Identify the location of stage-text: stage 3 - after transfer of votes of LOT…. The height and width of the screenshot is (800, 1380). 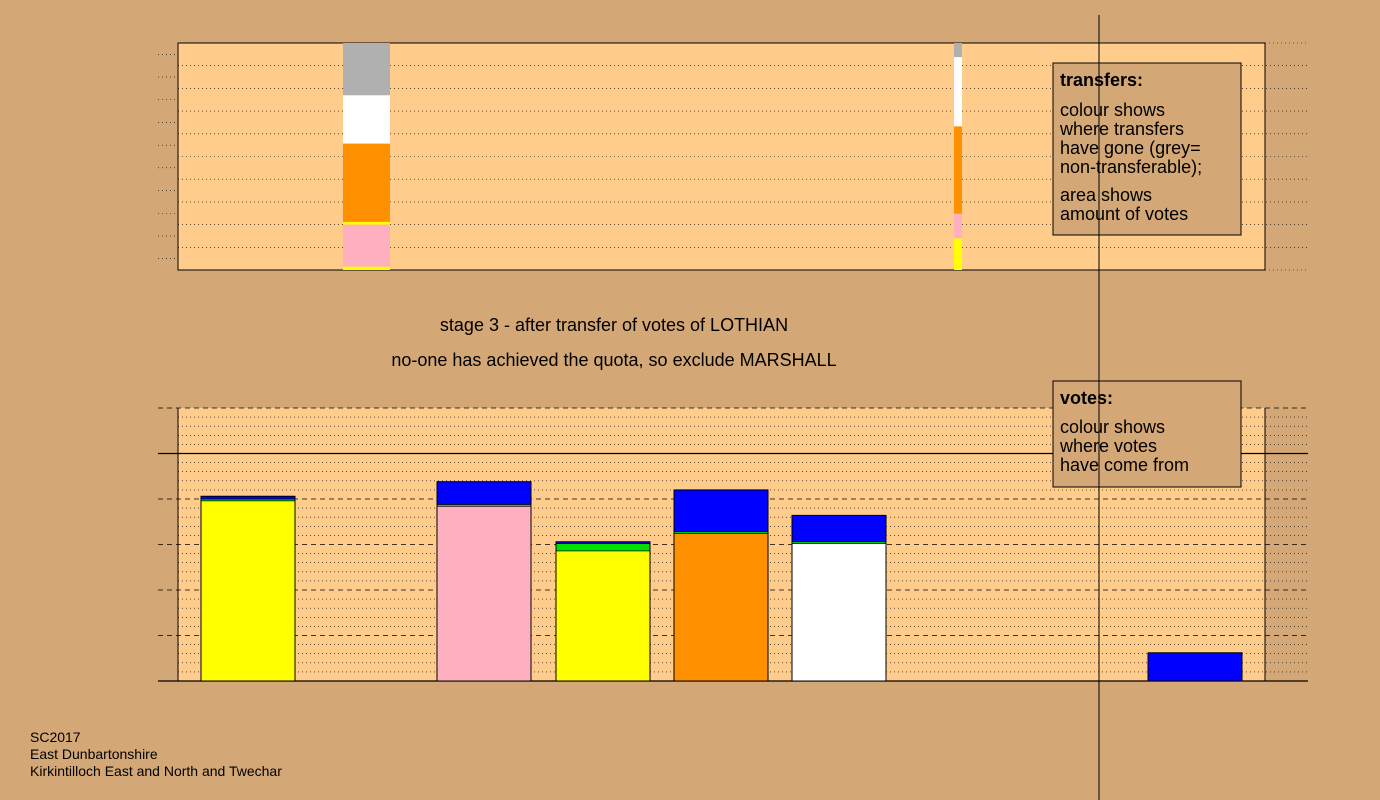
(614, 325).